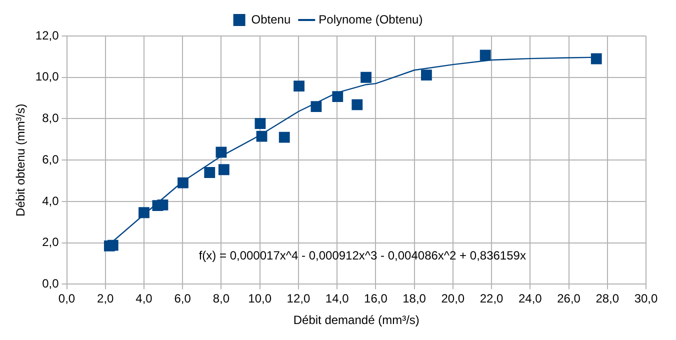  What do you see at coordinates (453, 299) in the screenshot?
I see `x-tick-label: 20,0` at bounding box center [453, 299].